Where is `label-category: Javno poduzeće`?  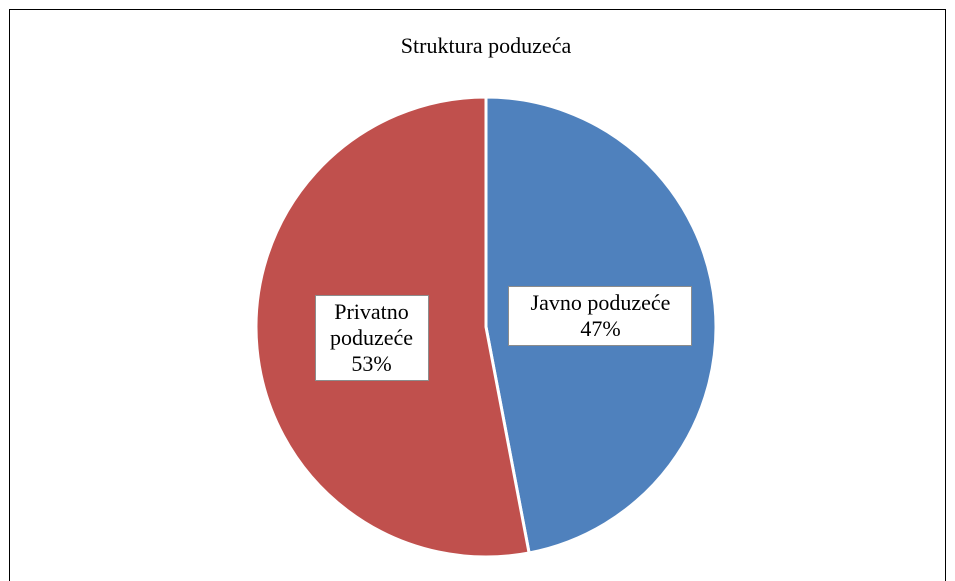 label-category: Javno poduzeće is located at coordinates (600, 303).